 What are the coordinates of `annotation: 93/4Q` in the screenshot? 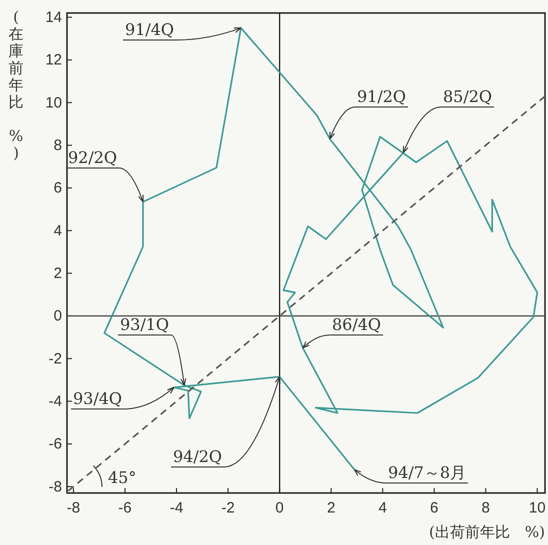 It's located at (97, 398).